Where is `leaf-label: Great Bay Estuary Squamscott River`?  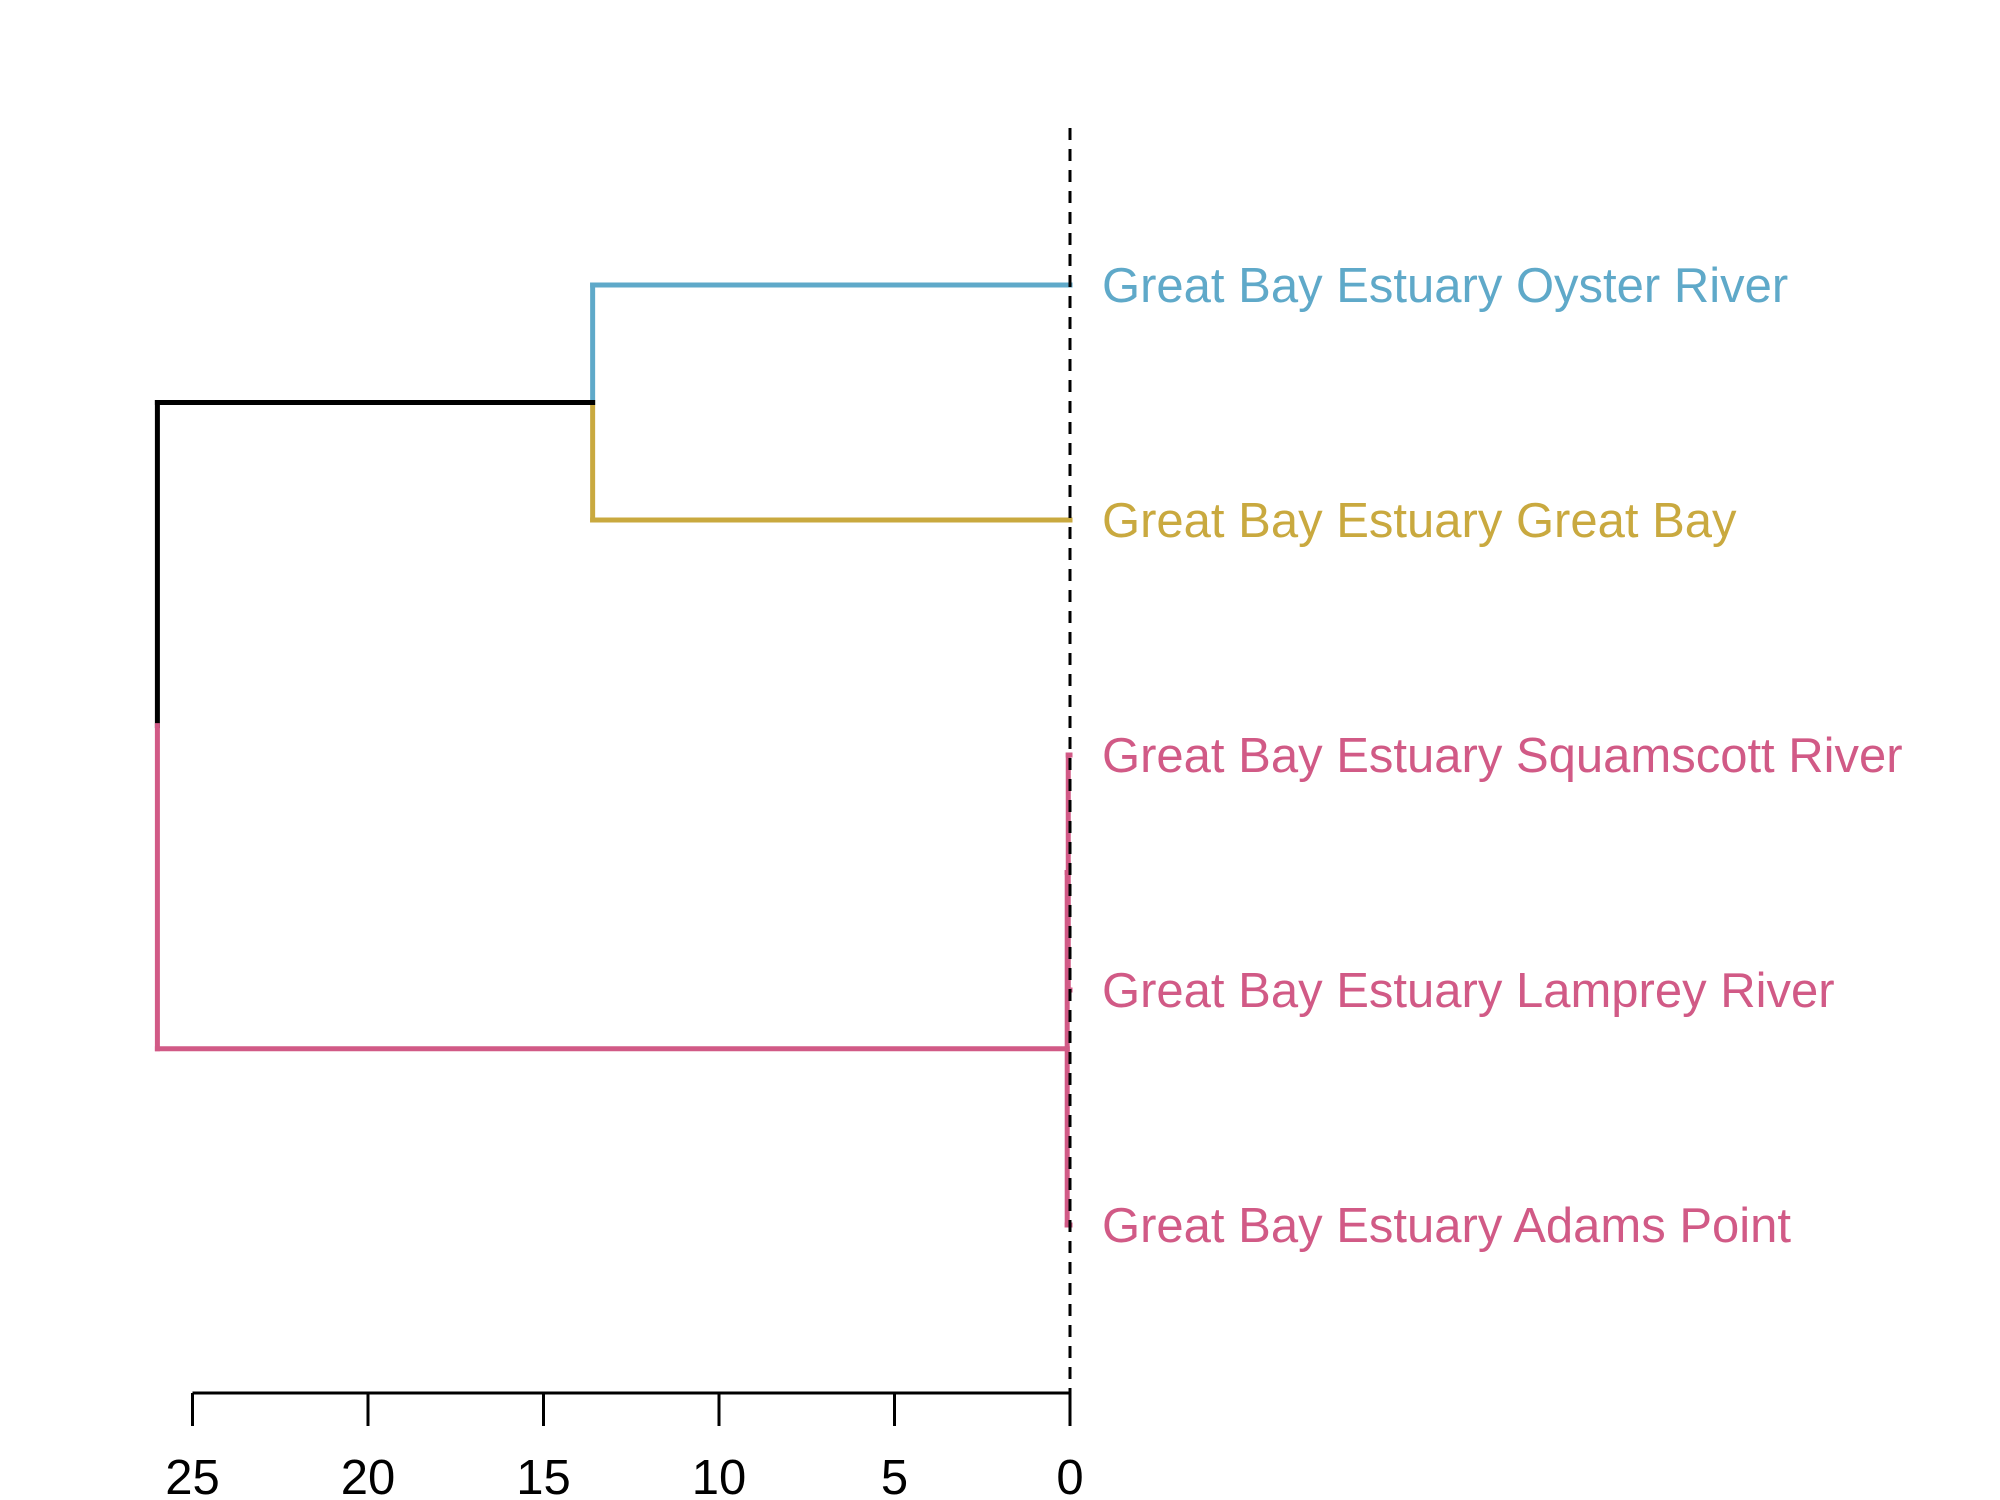 leaf-label: Great Bay Estuary Squamscott River is located at coordinates (1502, 756).